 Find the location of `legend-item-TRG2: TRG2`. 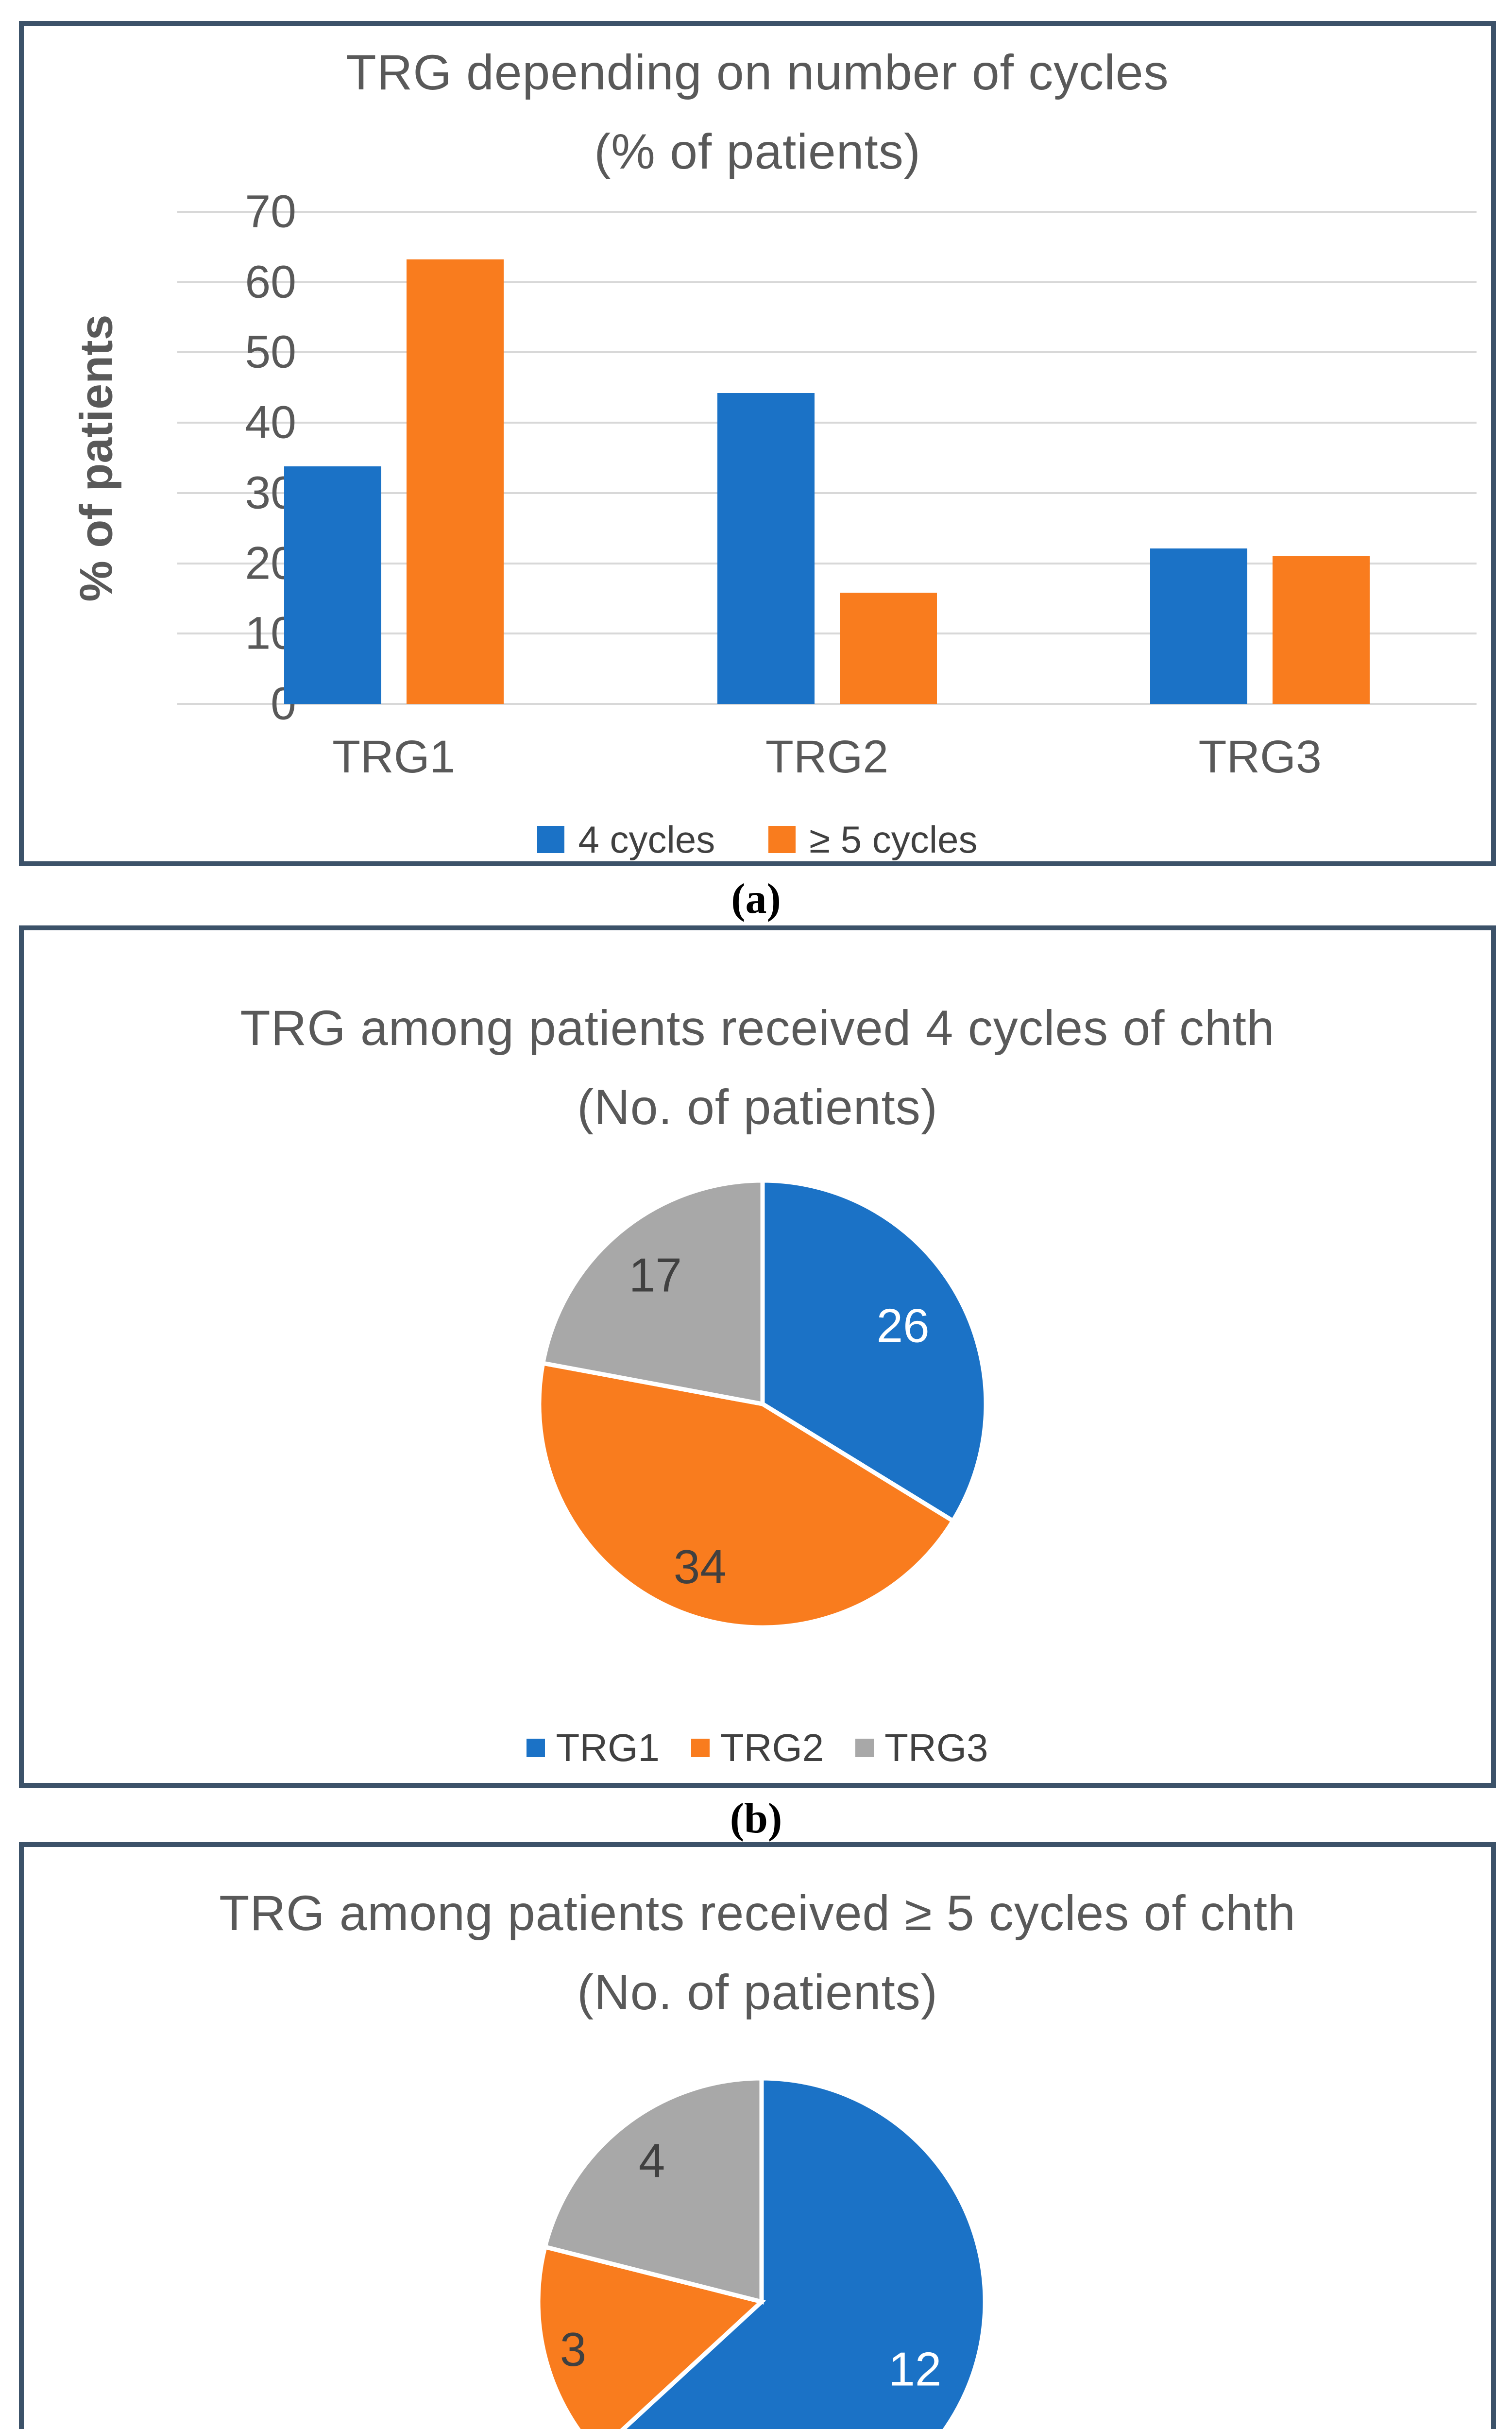

legend-item-TRG2: TRG2 is located at coordinates (757, 1748).